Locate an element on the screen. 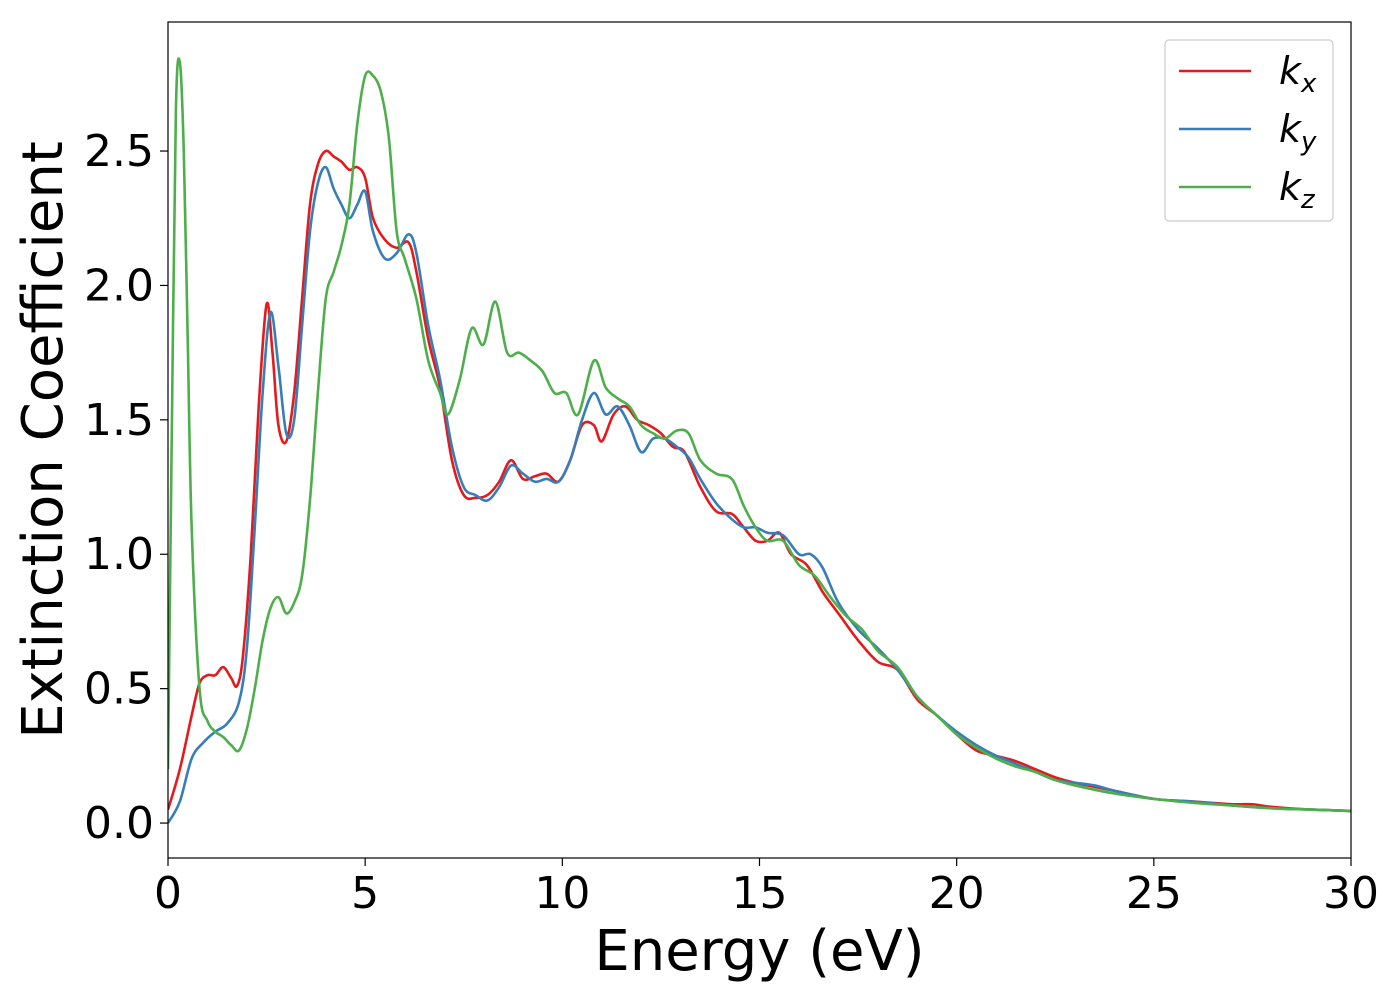  x-tick-label: 20 is located at coordinates (957, 893).